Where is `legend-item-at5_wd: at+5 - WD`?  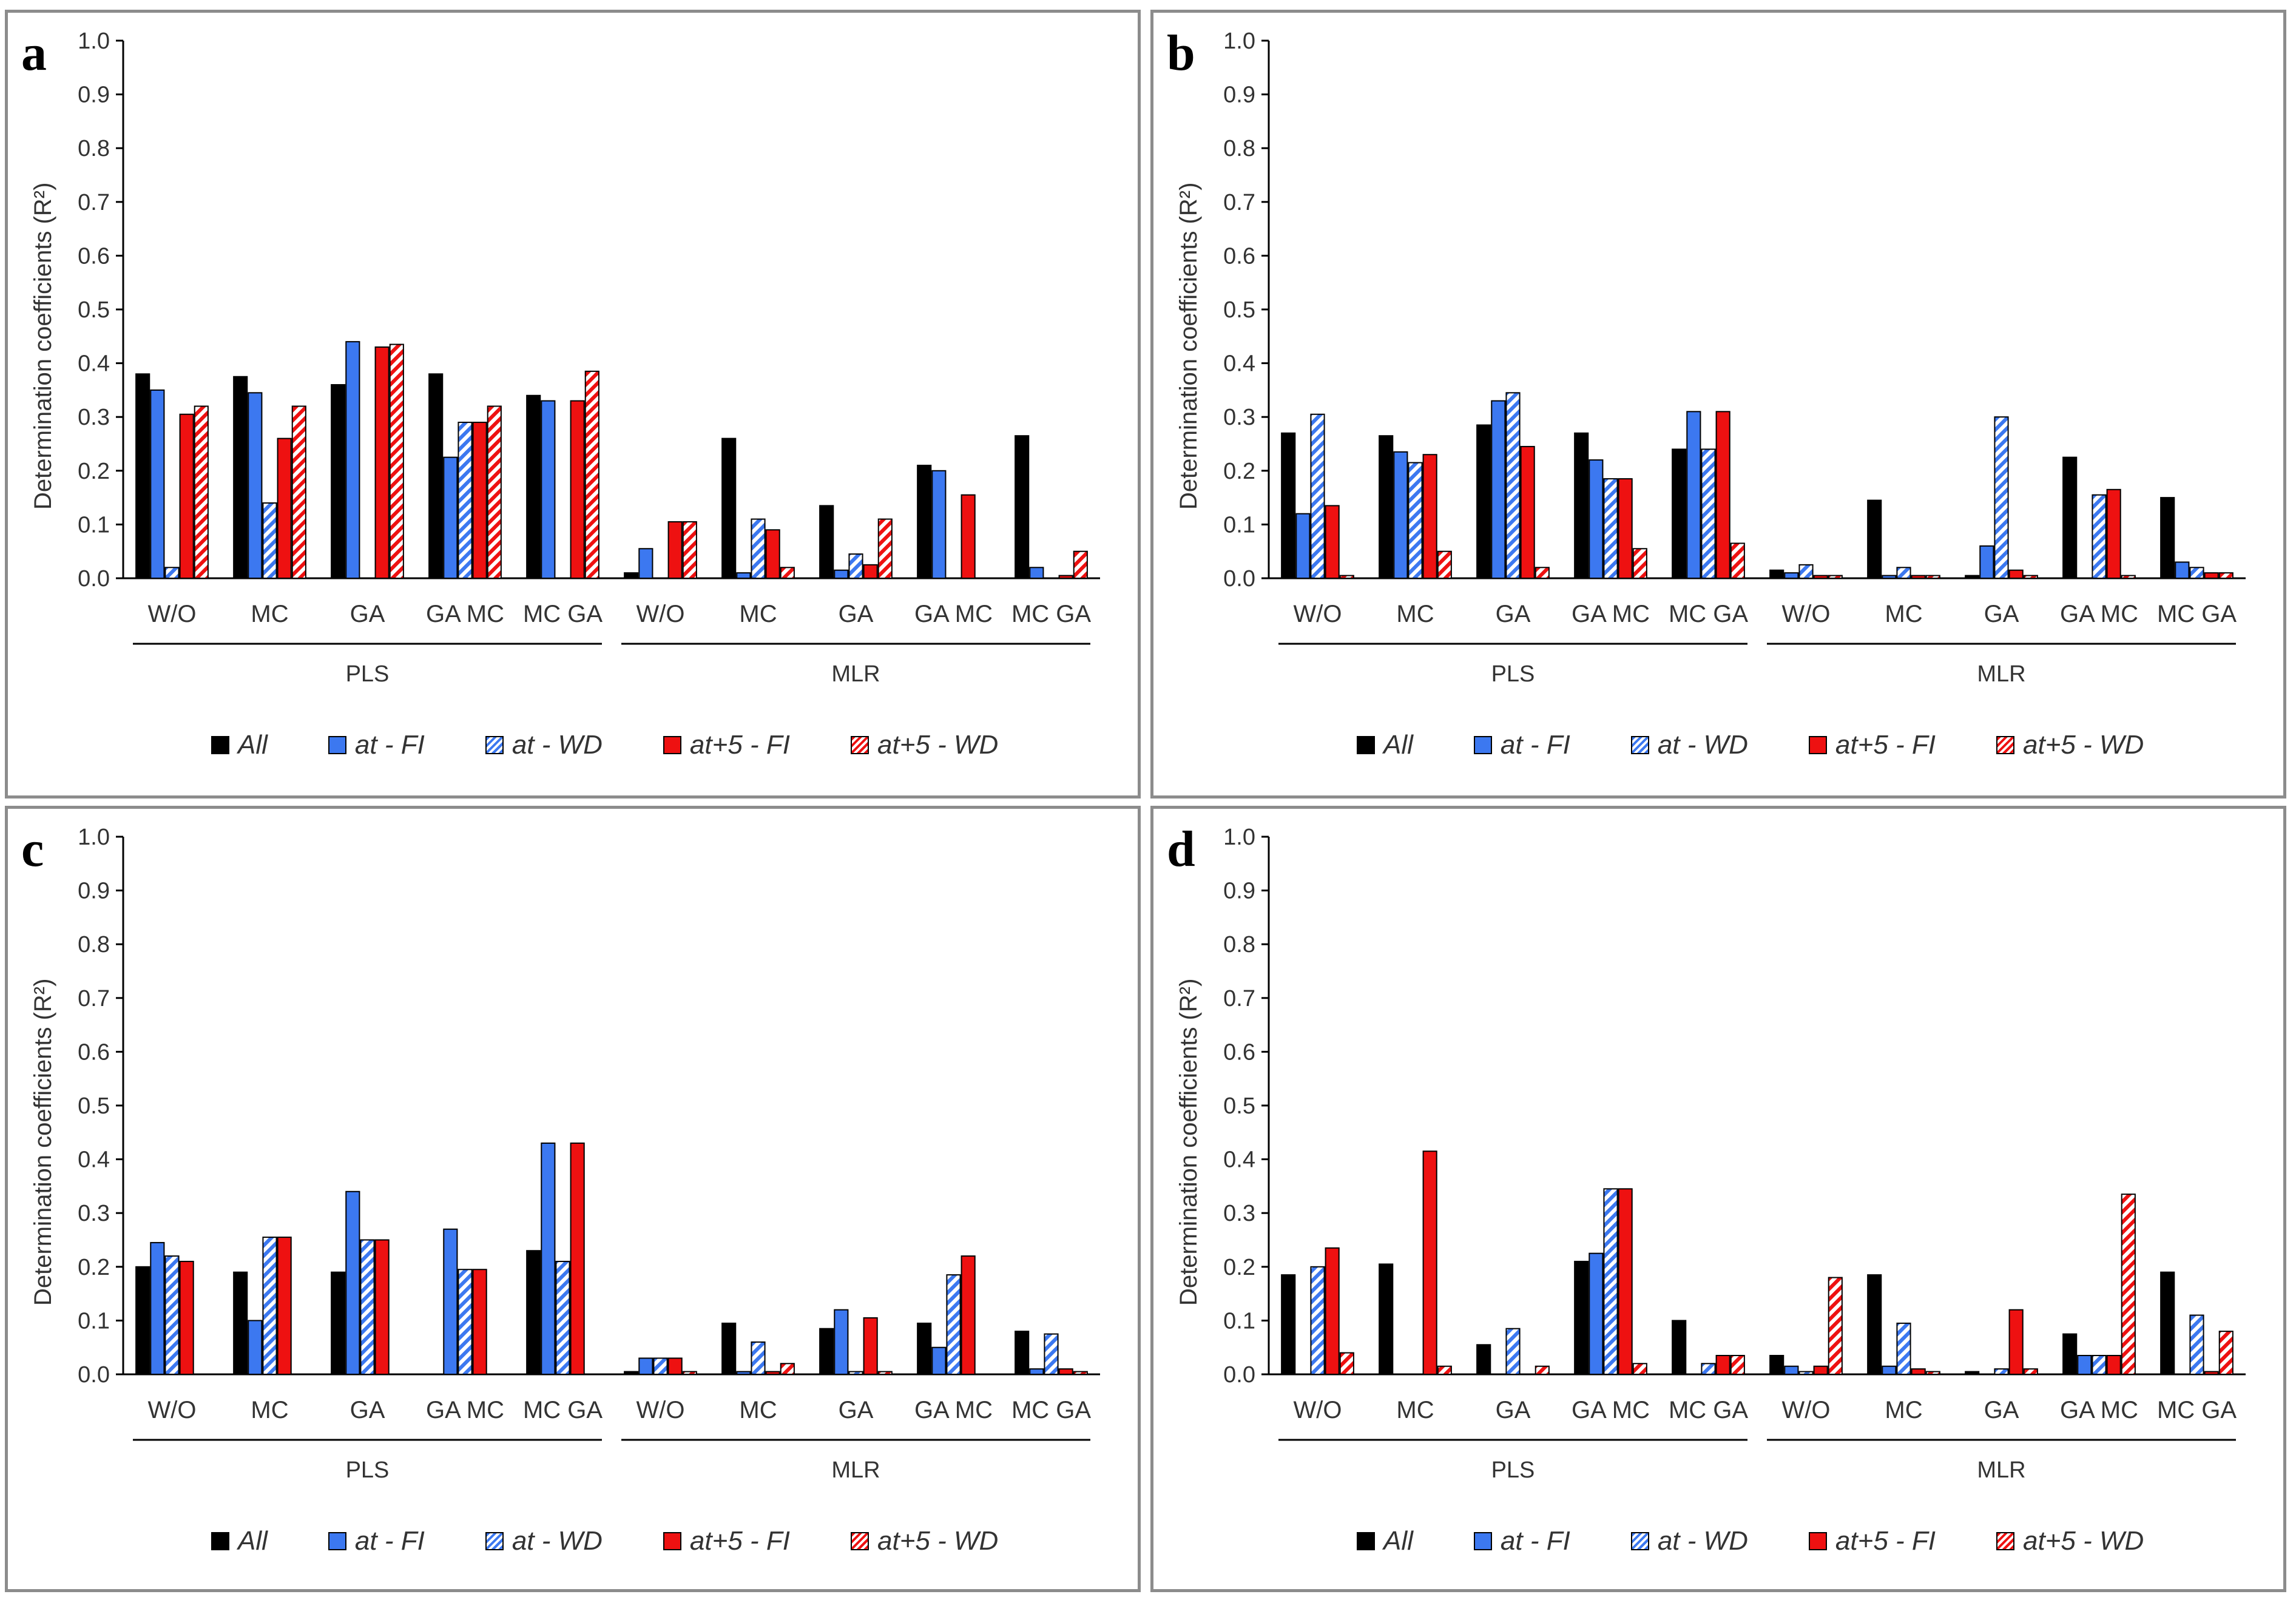
legend-item-at5_wd: at+5 - WD is located at coordinates (924, 1541).